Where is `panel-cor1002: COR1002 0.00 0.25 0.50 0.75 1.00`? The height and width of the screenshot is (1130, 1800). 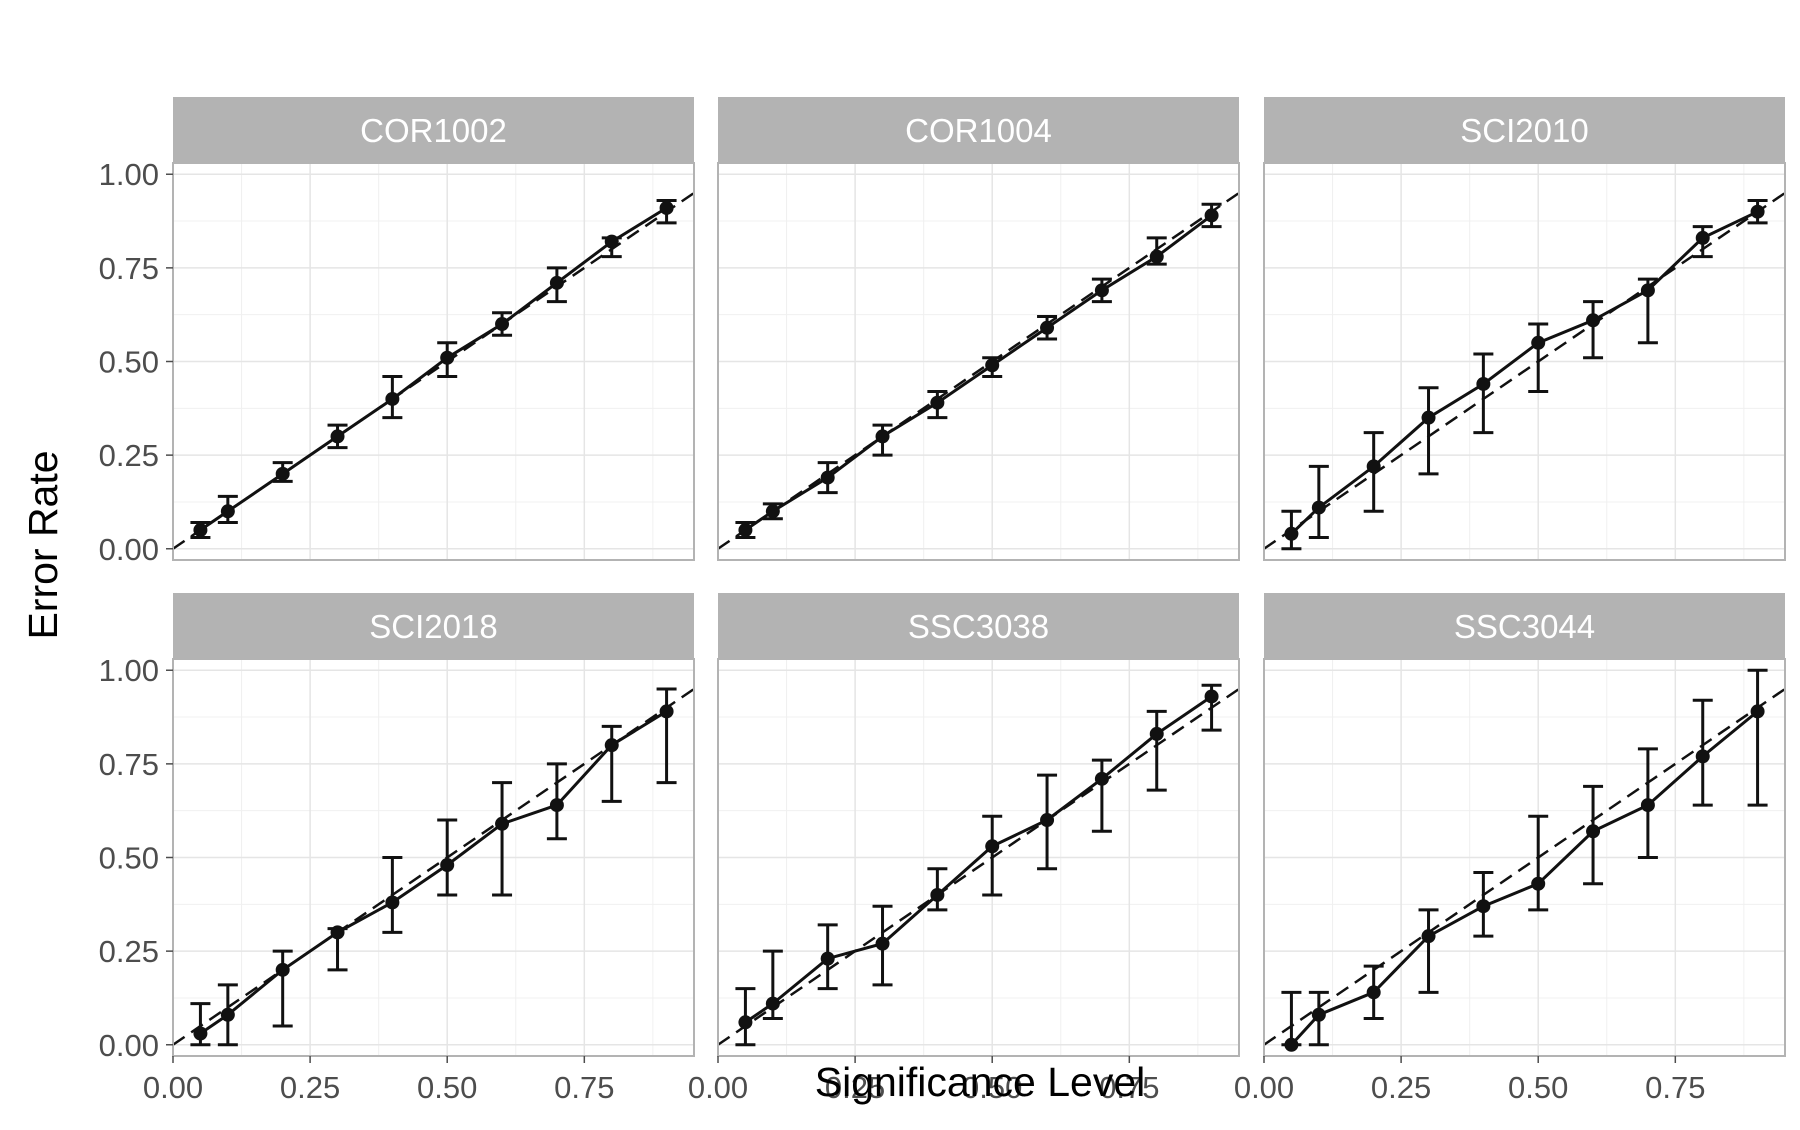
panel-cor1002: COR1002 0.00 0.25 0.50 0.75 1.00 is located at coordinates (397, 332).